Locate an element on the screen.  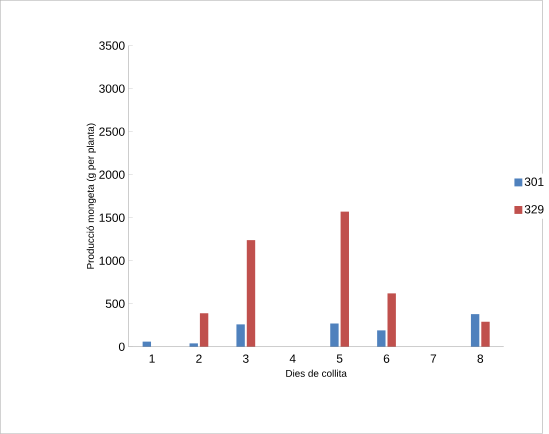
x-tick-label: 4 is located at coordinates (293, 358).